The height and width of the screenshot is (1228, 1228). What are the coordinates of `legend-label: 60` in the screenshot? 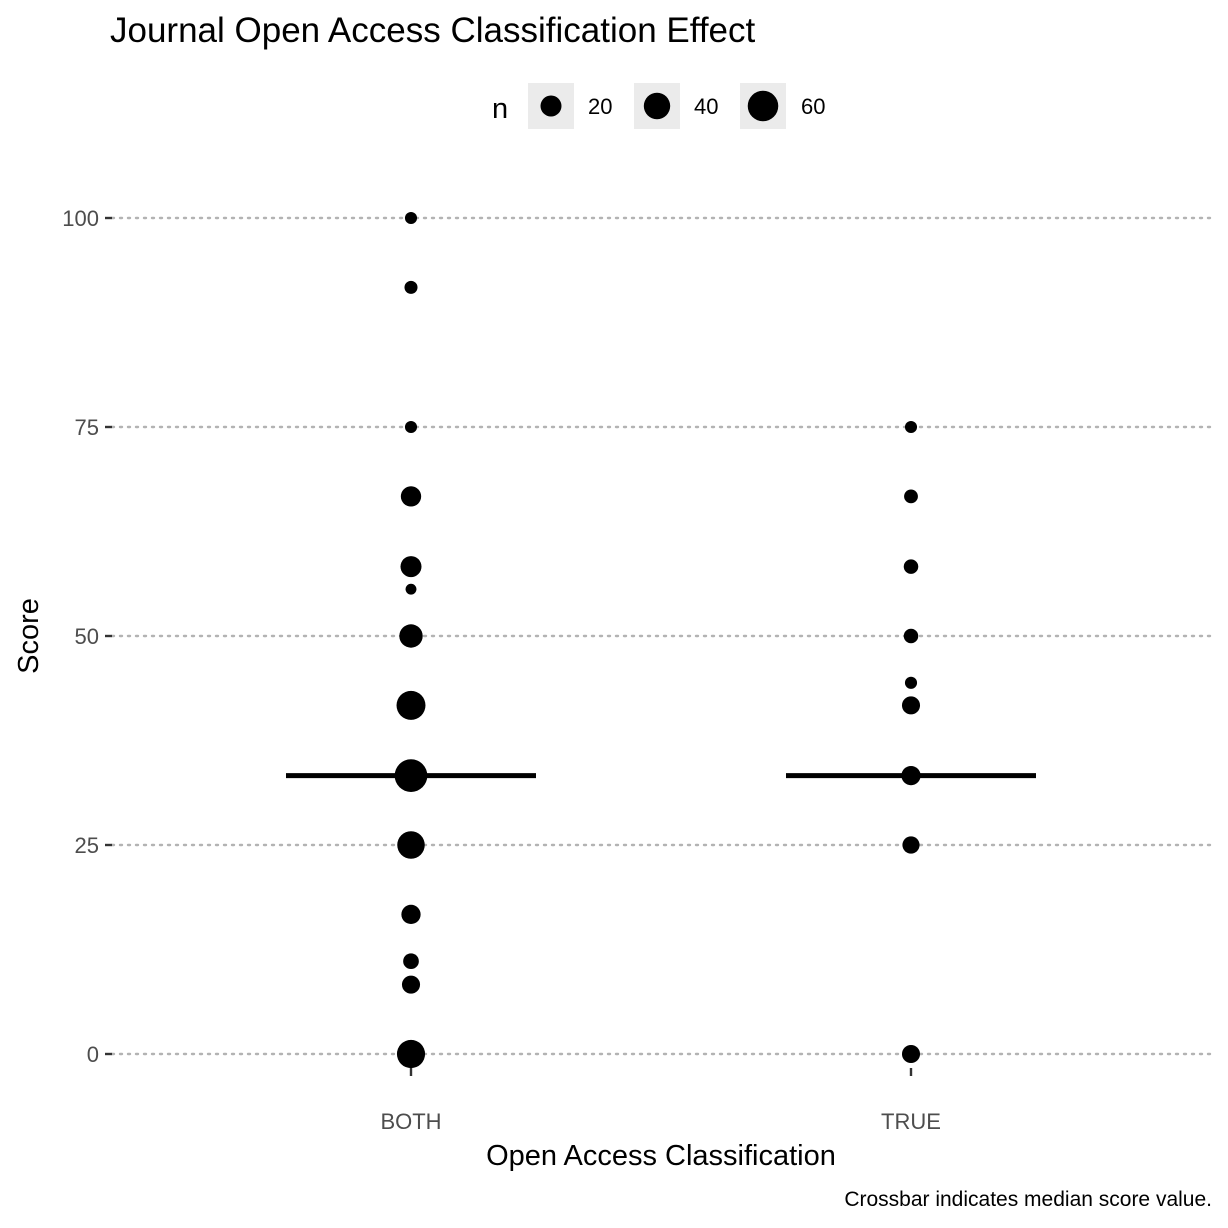 It's located at (813, 106).